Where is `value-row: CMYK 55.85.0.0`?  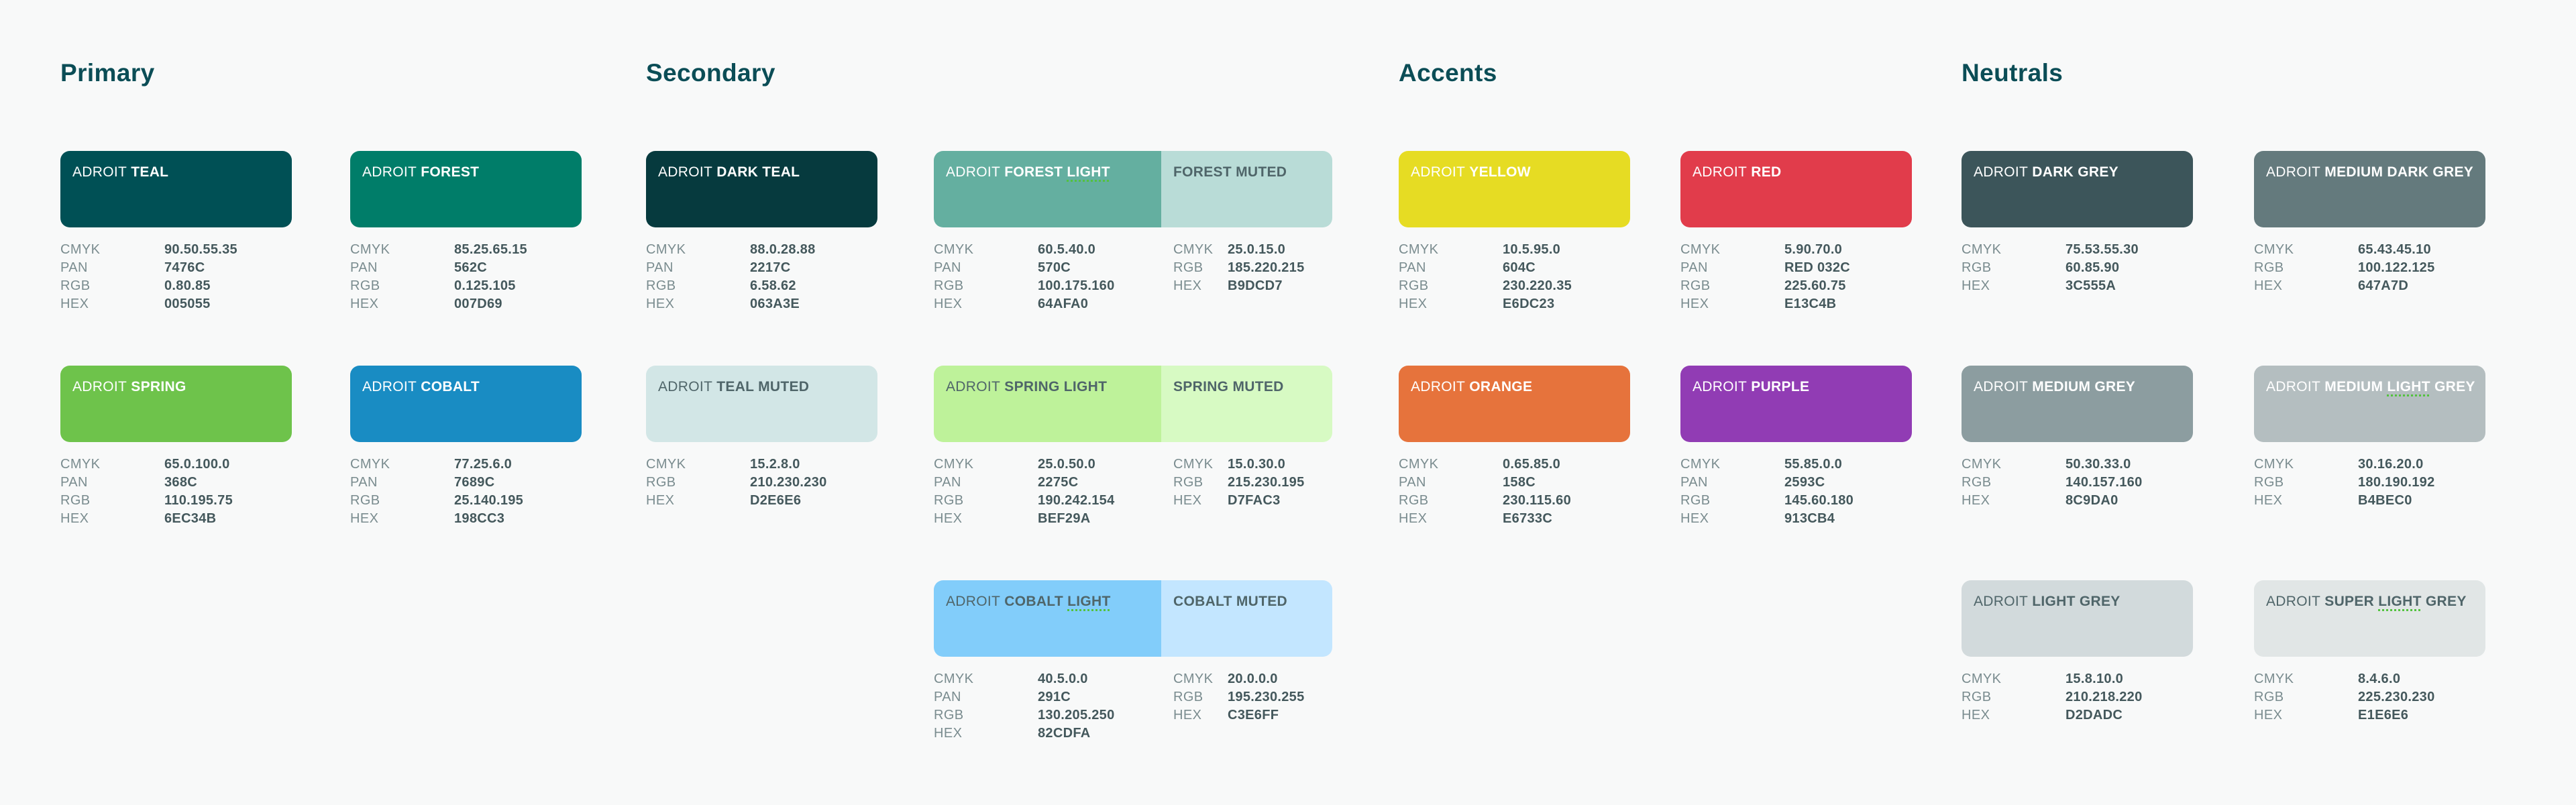 value-row: CMYK 55.85.0.0 is located at coordinates (1796, 464).